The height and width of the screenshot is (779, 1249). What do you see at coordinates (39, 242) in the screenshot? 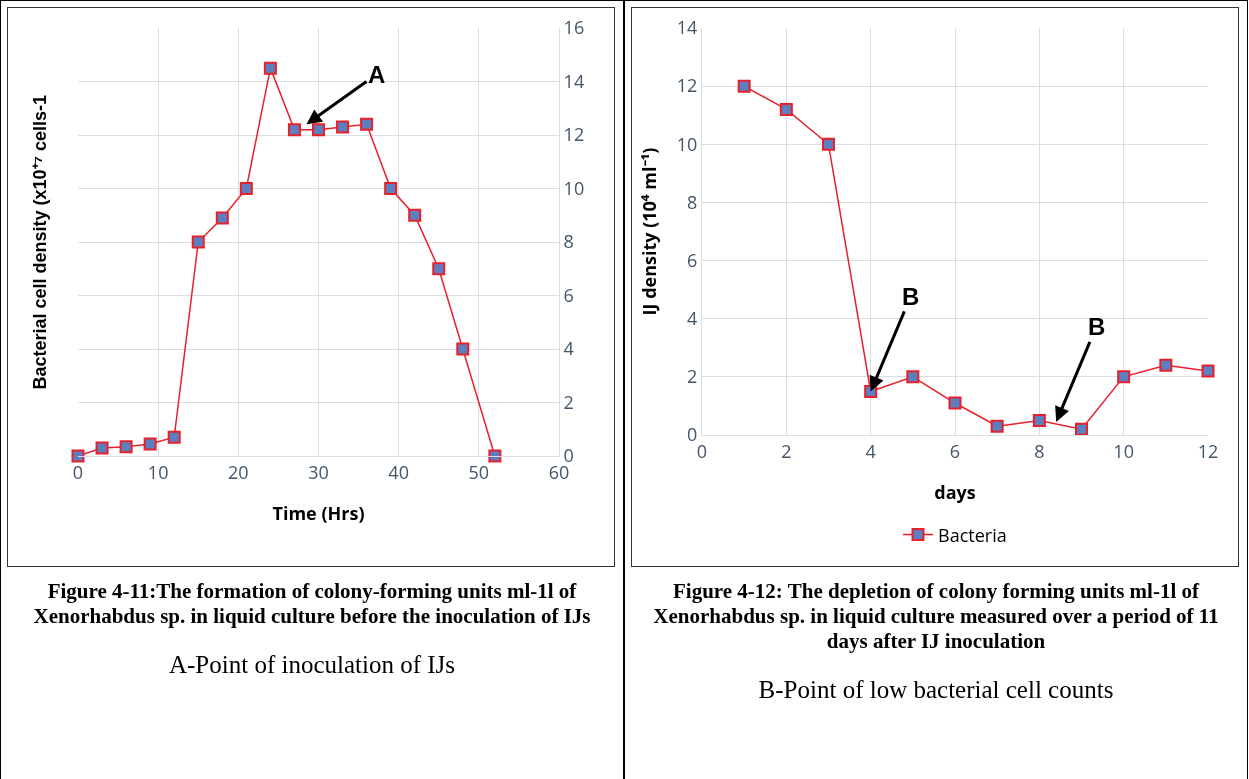
I see `y-axis-title: Bacterial cell density (x10⁺⁷ cells-1` at bounding box center [39, 242].